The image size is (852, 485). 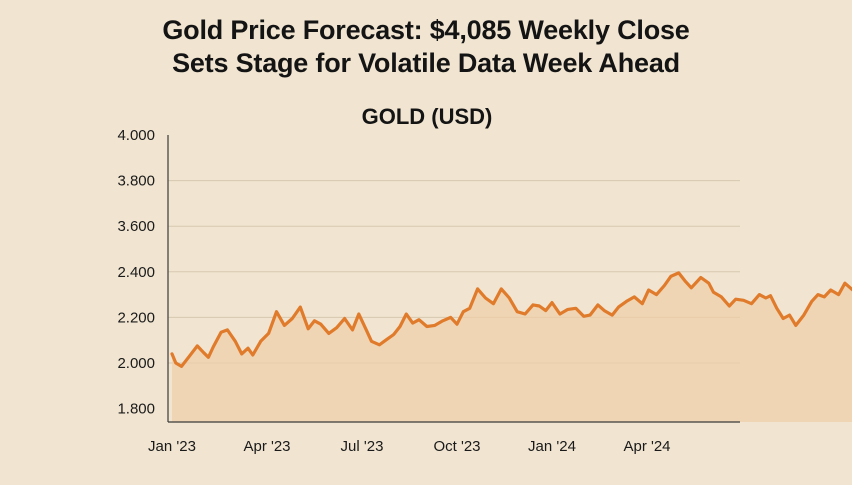 What do you see at coordinates (362, 446) in the screenshot?
I see `x-tick-label: Jul '23` at bounding box center [362, 446].